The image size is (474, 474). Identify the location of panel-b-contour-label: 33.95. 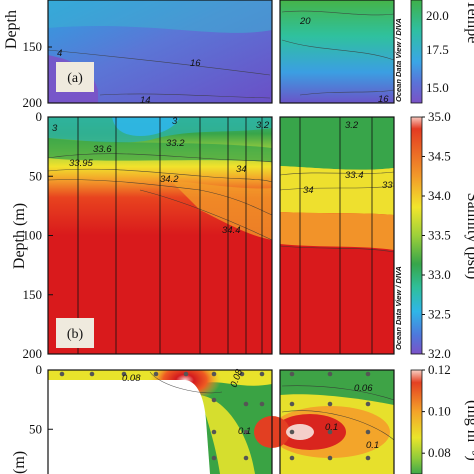
(81, 163).